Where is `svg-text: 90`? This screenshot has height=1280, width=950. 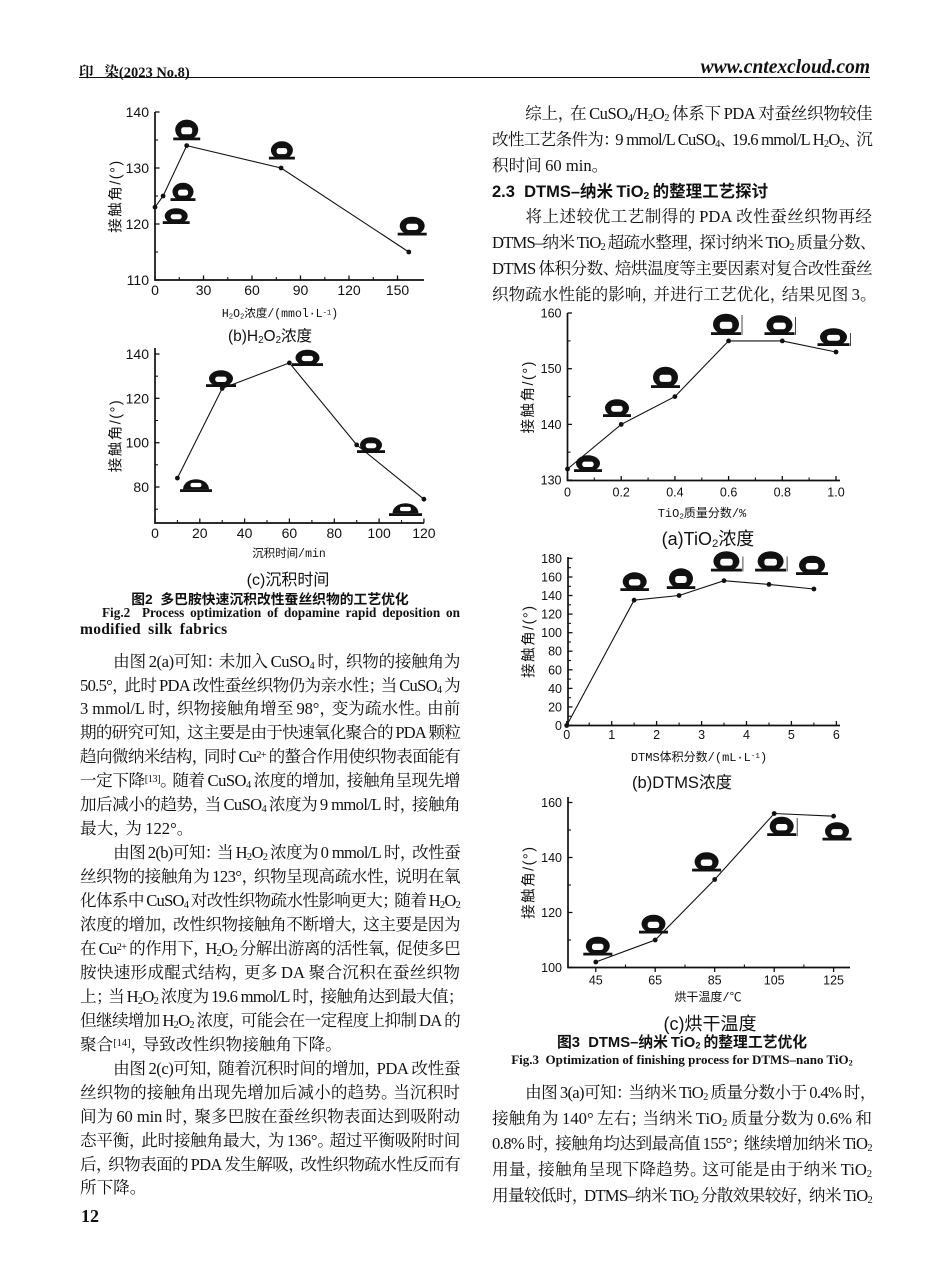 svg-text: 90 is located at coordinates (301, 290).